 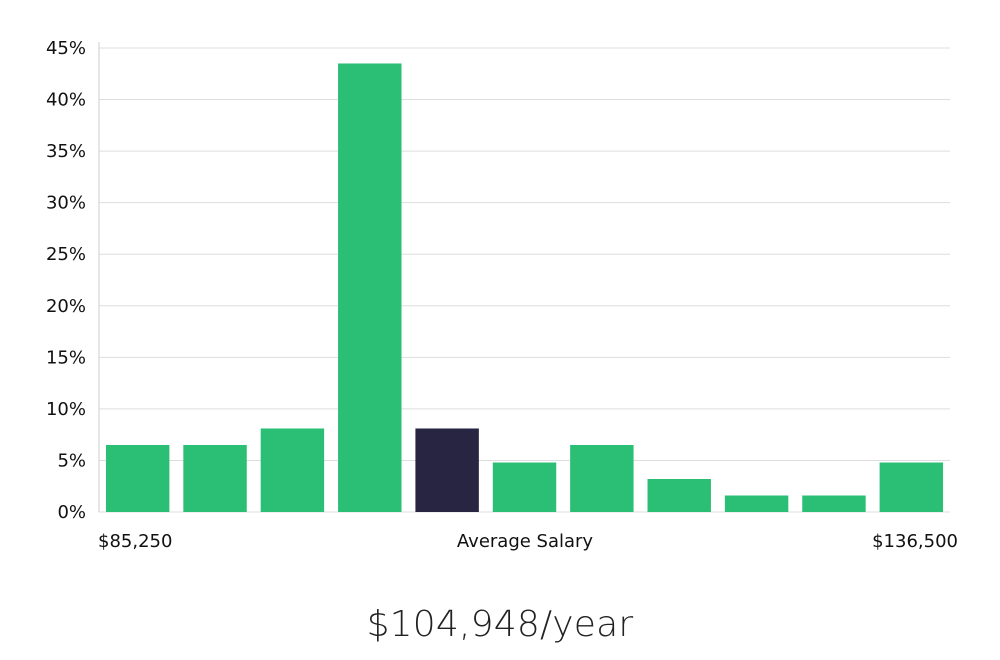 What do you see at coordinates (135, 541) in the screenshot?
I see `x-min-label: $85,250` at bounding box center [135, 541].